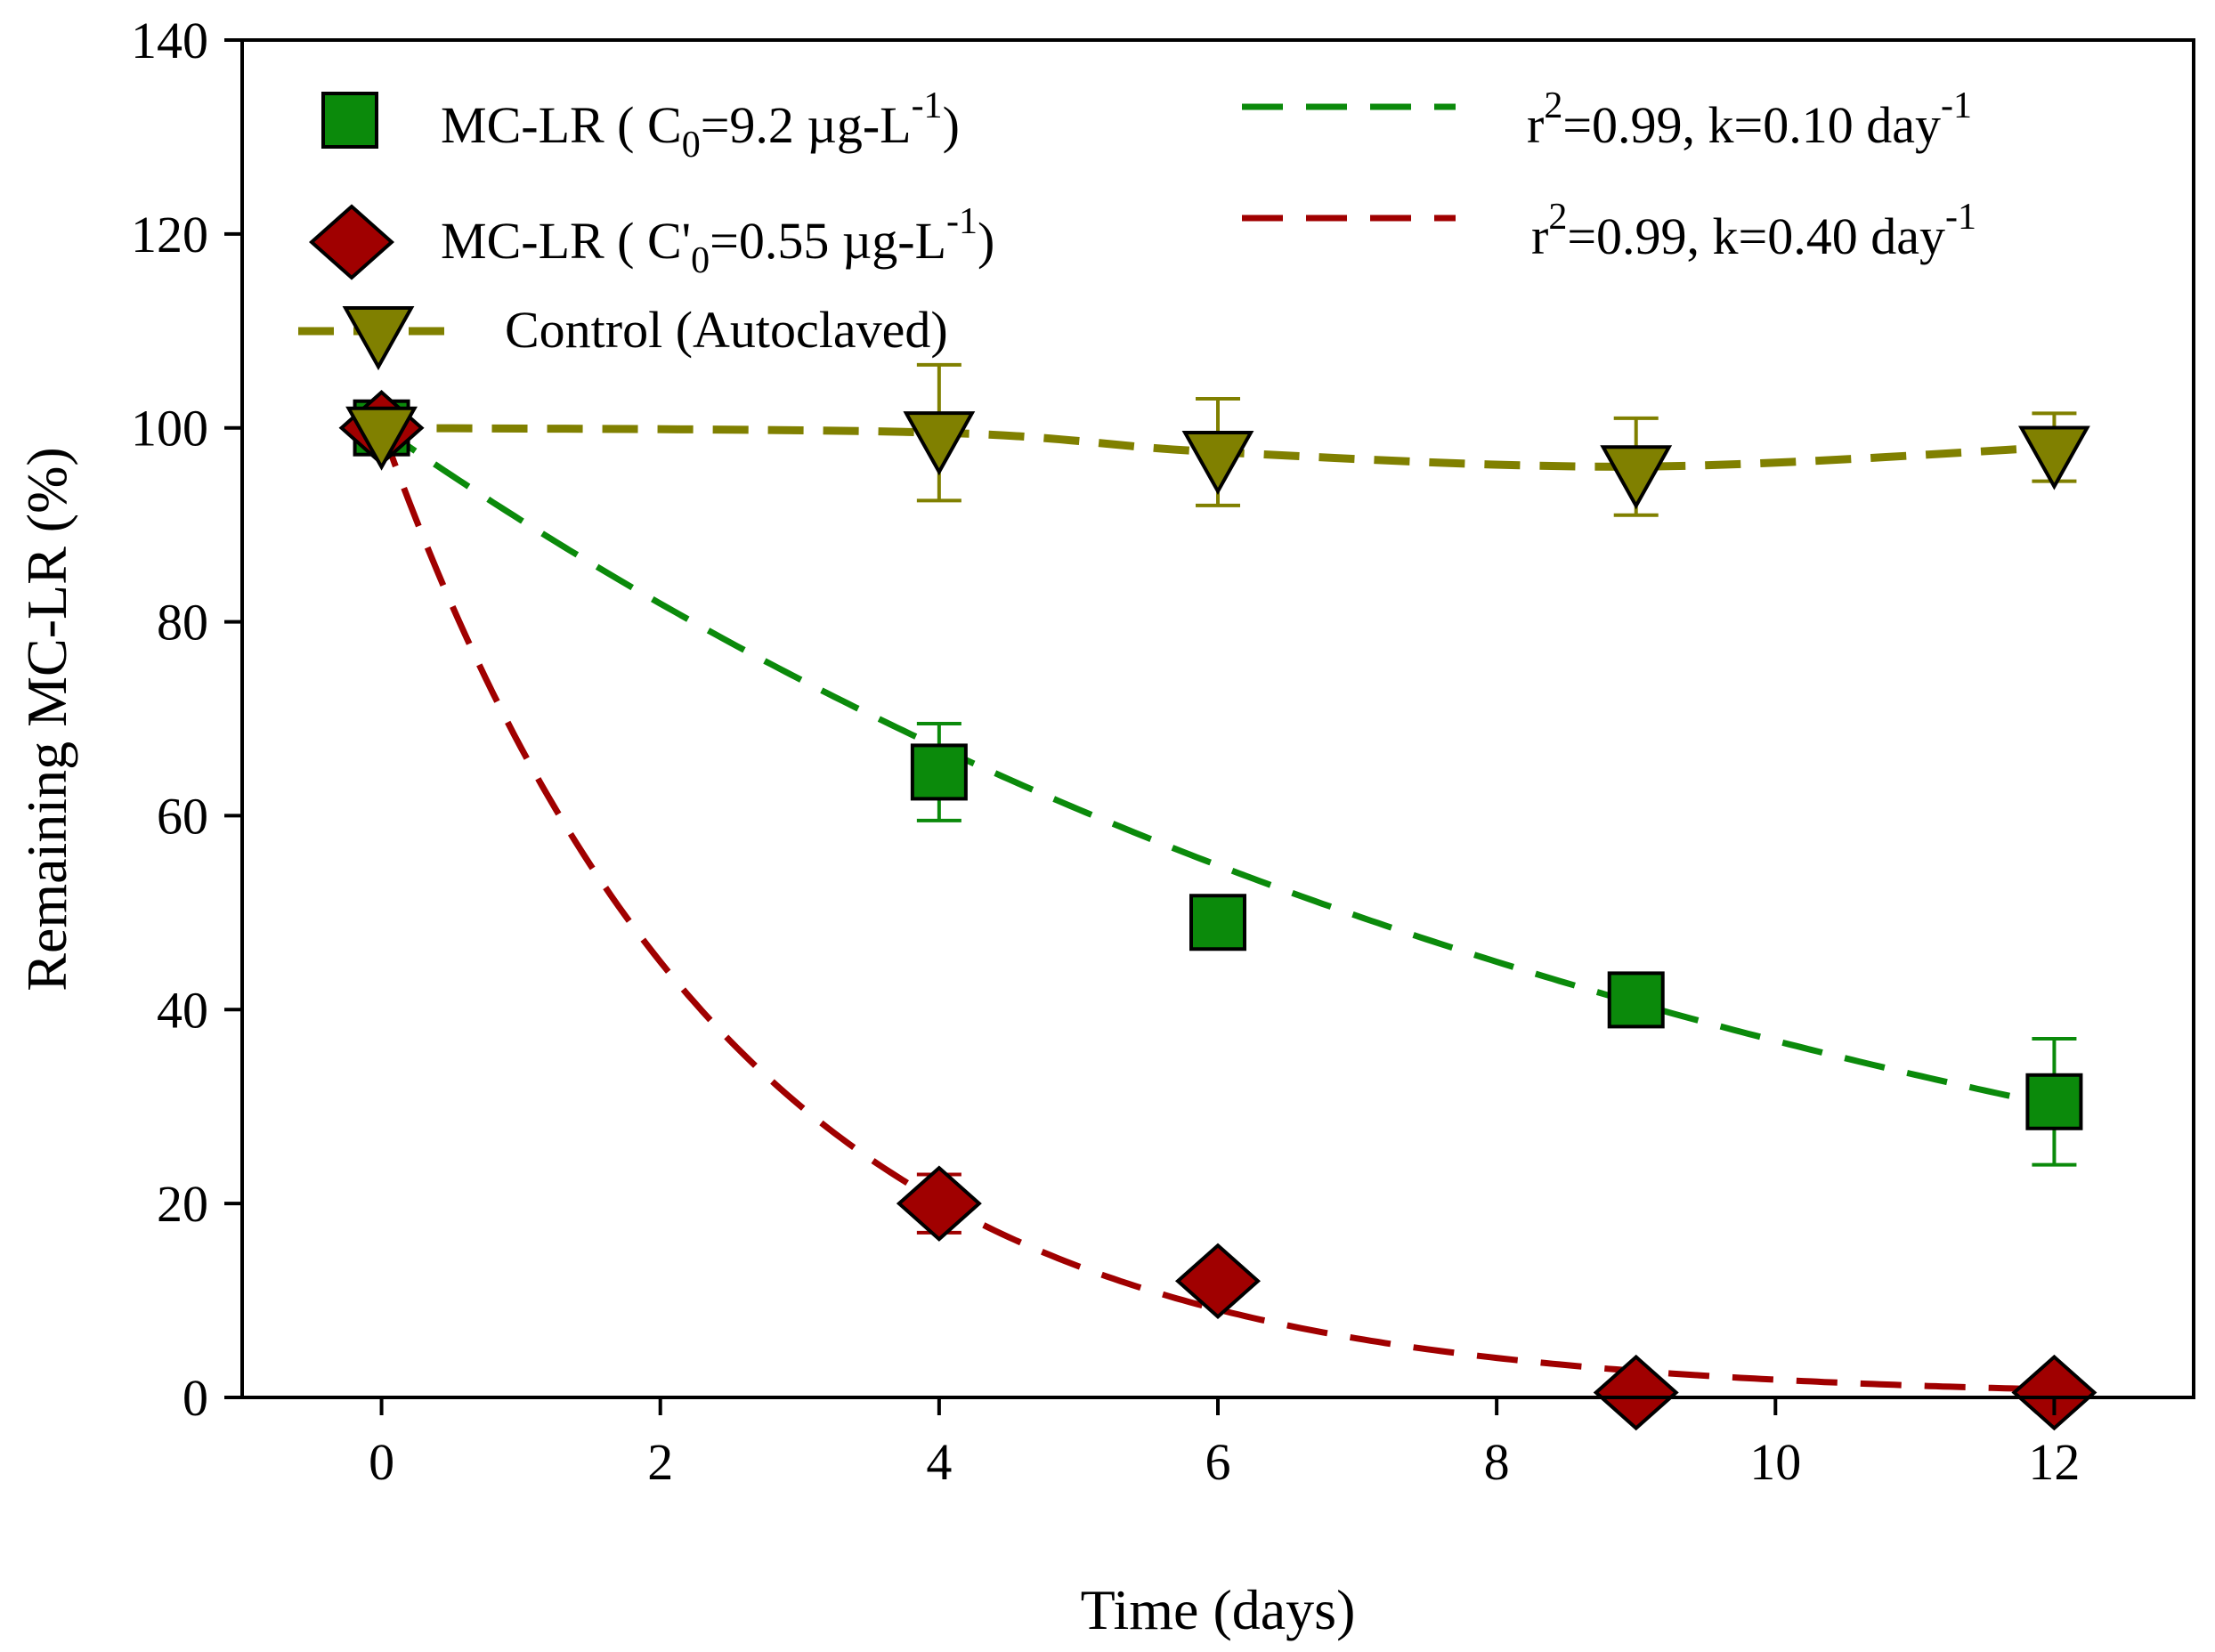 The height and width of the screenshot is (1652, 2215). Describe the element at coordinates (349, 120) in the screenshot. I see `legend-marker-square` at that location.